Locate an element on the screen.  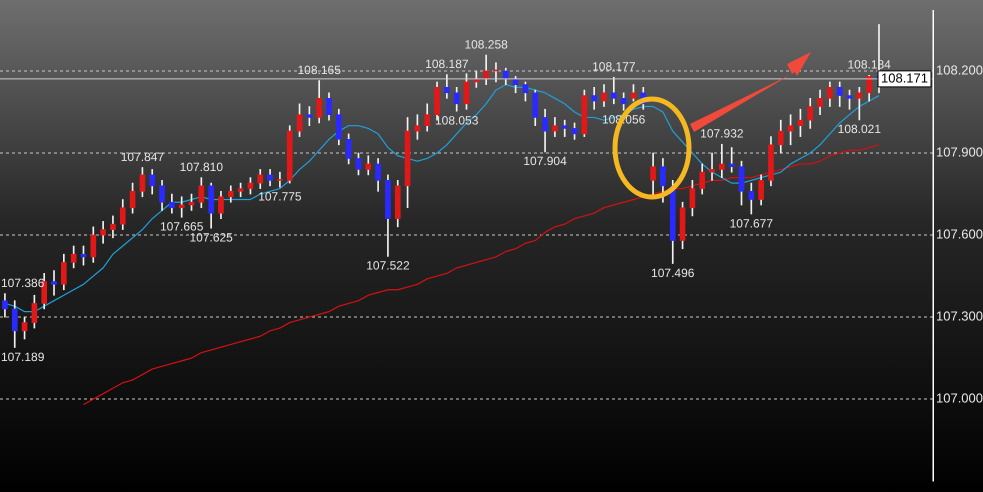
annotation: 107.522 is located at coordinates (388, 265).